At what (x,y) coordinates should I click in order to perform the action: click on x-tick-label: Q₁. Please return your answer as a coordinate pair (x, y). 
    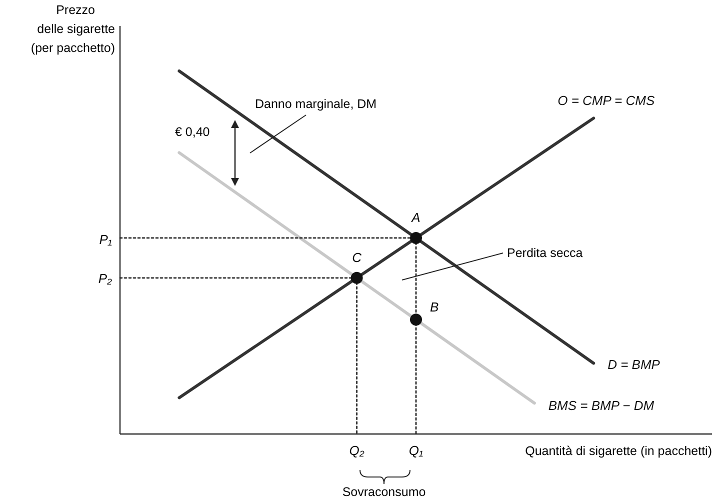
    Looking at the image, I should click on (416, 450).